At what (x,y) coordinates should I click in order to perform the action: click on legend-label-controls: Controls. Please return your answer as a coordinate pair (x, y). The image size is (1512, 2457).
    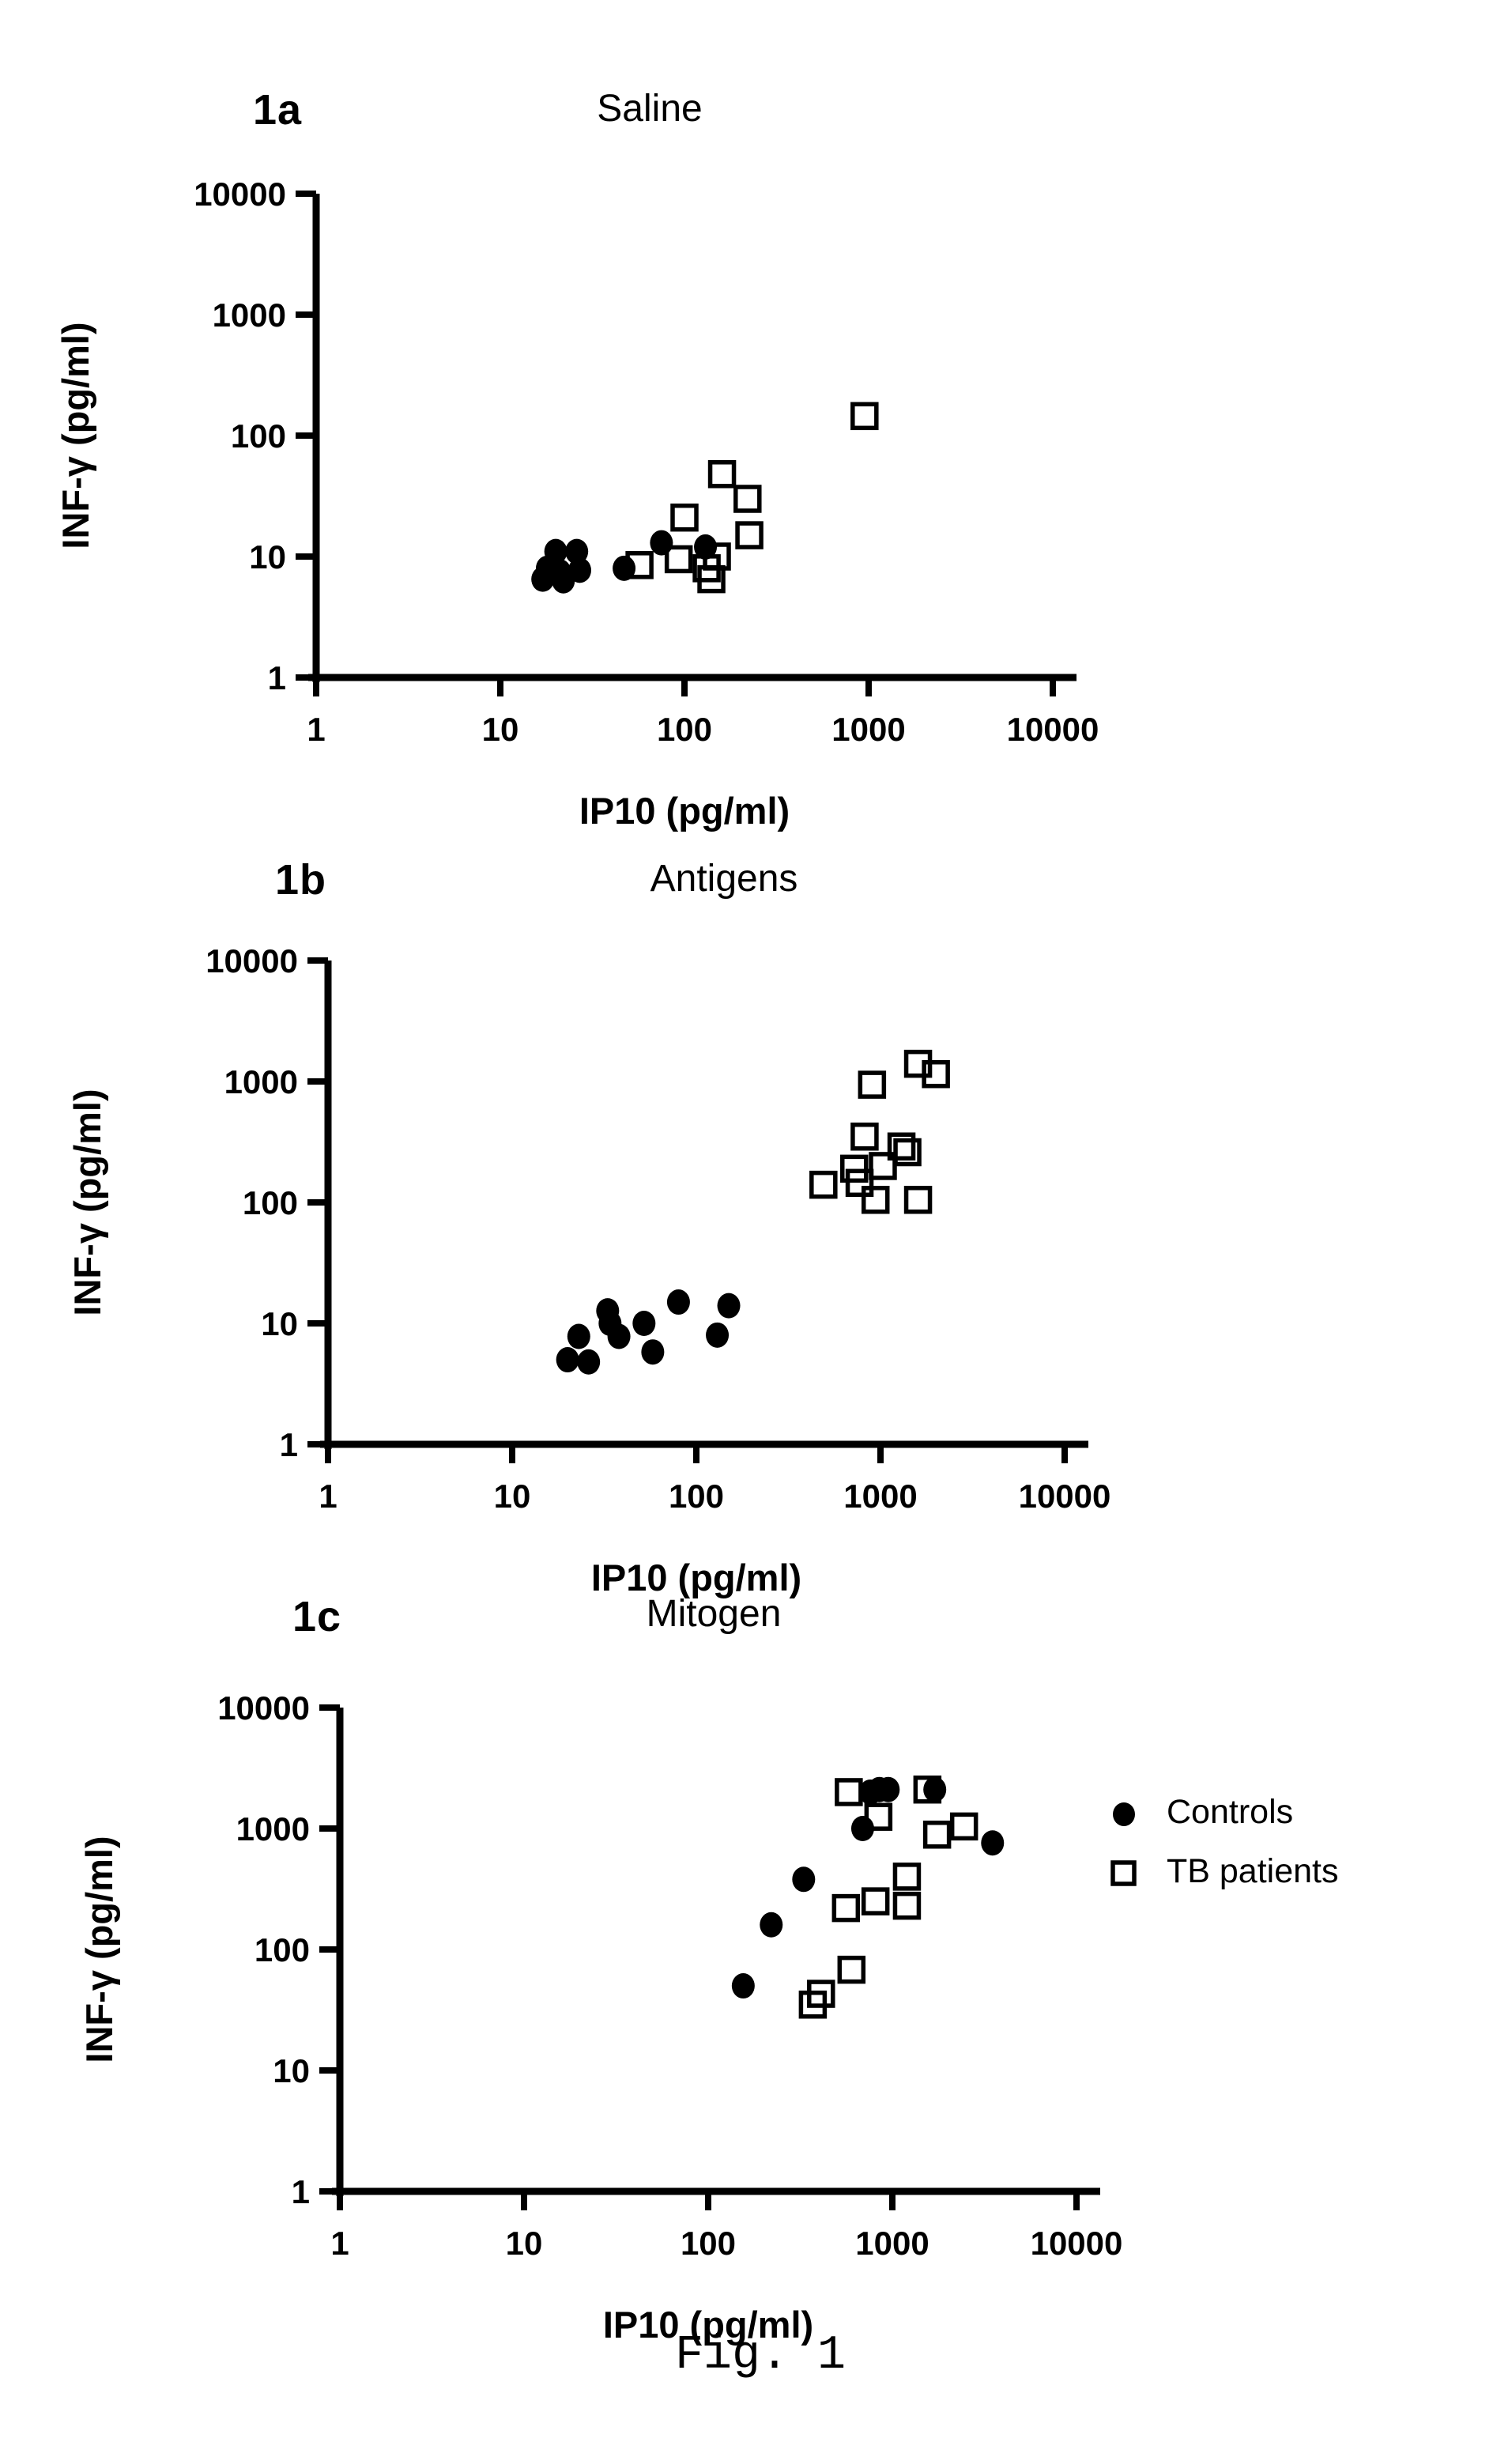
    Looking at the image, I should click on (1230, 1812).